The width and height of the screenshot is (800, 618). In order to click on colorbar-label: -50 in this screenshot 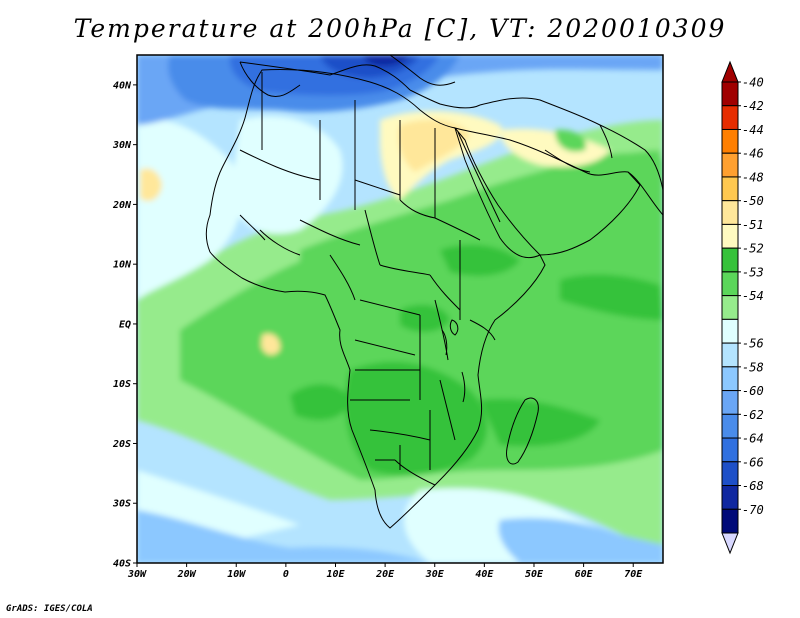, I will do `click(753, 201)`.